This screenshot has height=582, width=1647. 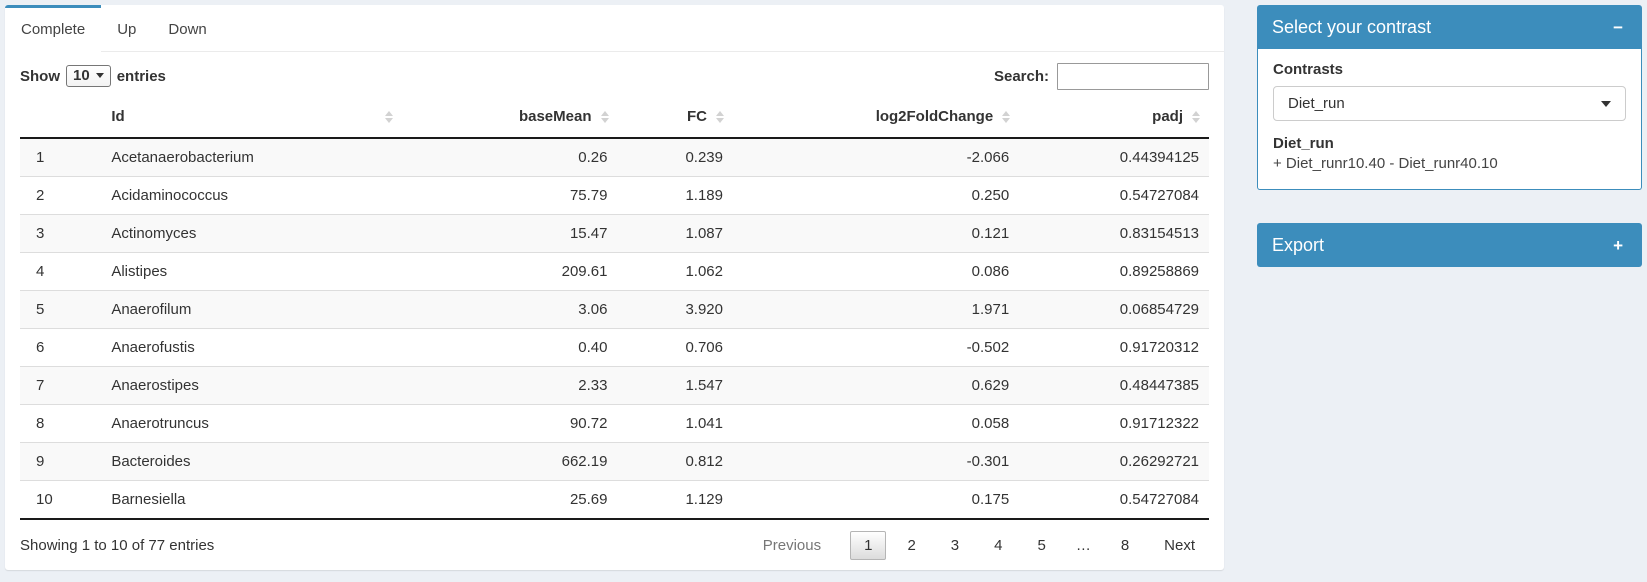 What do you see at coordinates (704, 309) in the screenshot?
I see `cell-fc: 3.920` at bounding box center [704, 309].